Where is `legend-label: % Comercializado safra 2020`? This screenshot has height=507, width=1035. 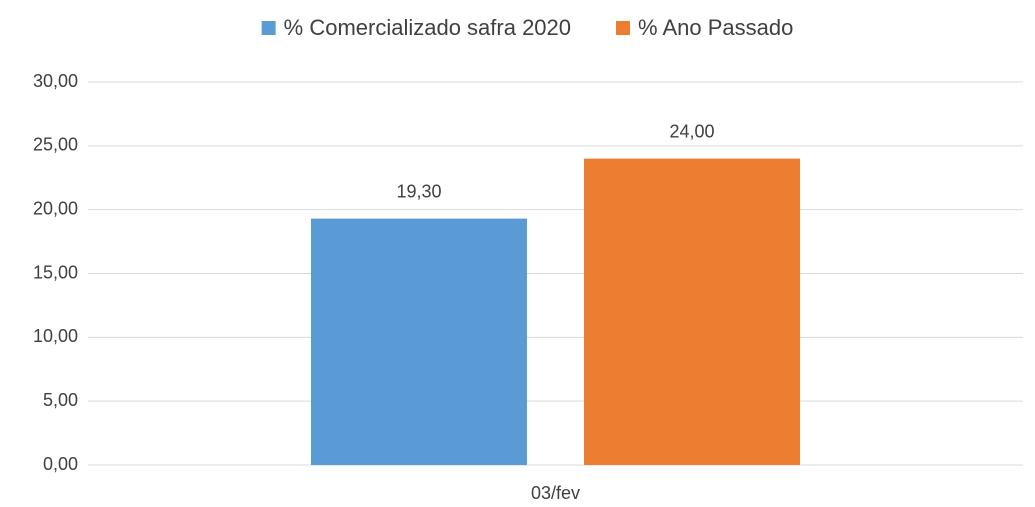
legend-label: % Comercializado safra 2020 is located at coordinates (427, 27).